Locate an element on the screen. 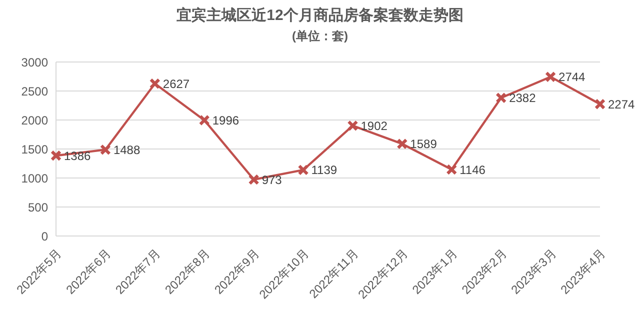  data-label: 1902 is located at coordinates (374, 125).